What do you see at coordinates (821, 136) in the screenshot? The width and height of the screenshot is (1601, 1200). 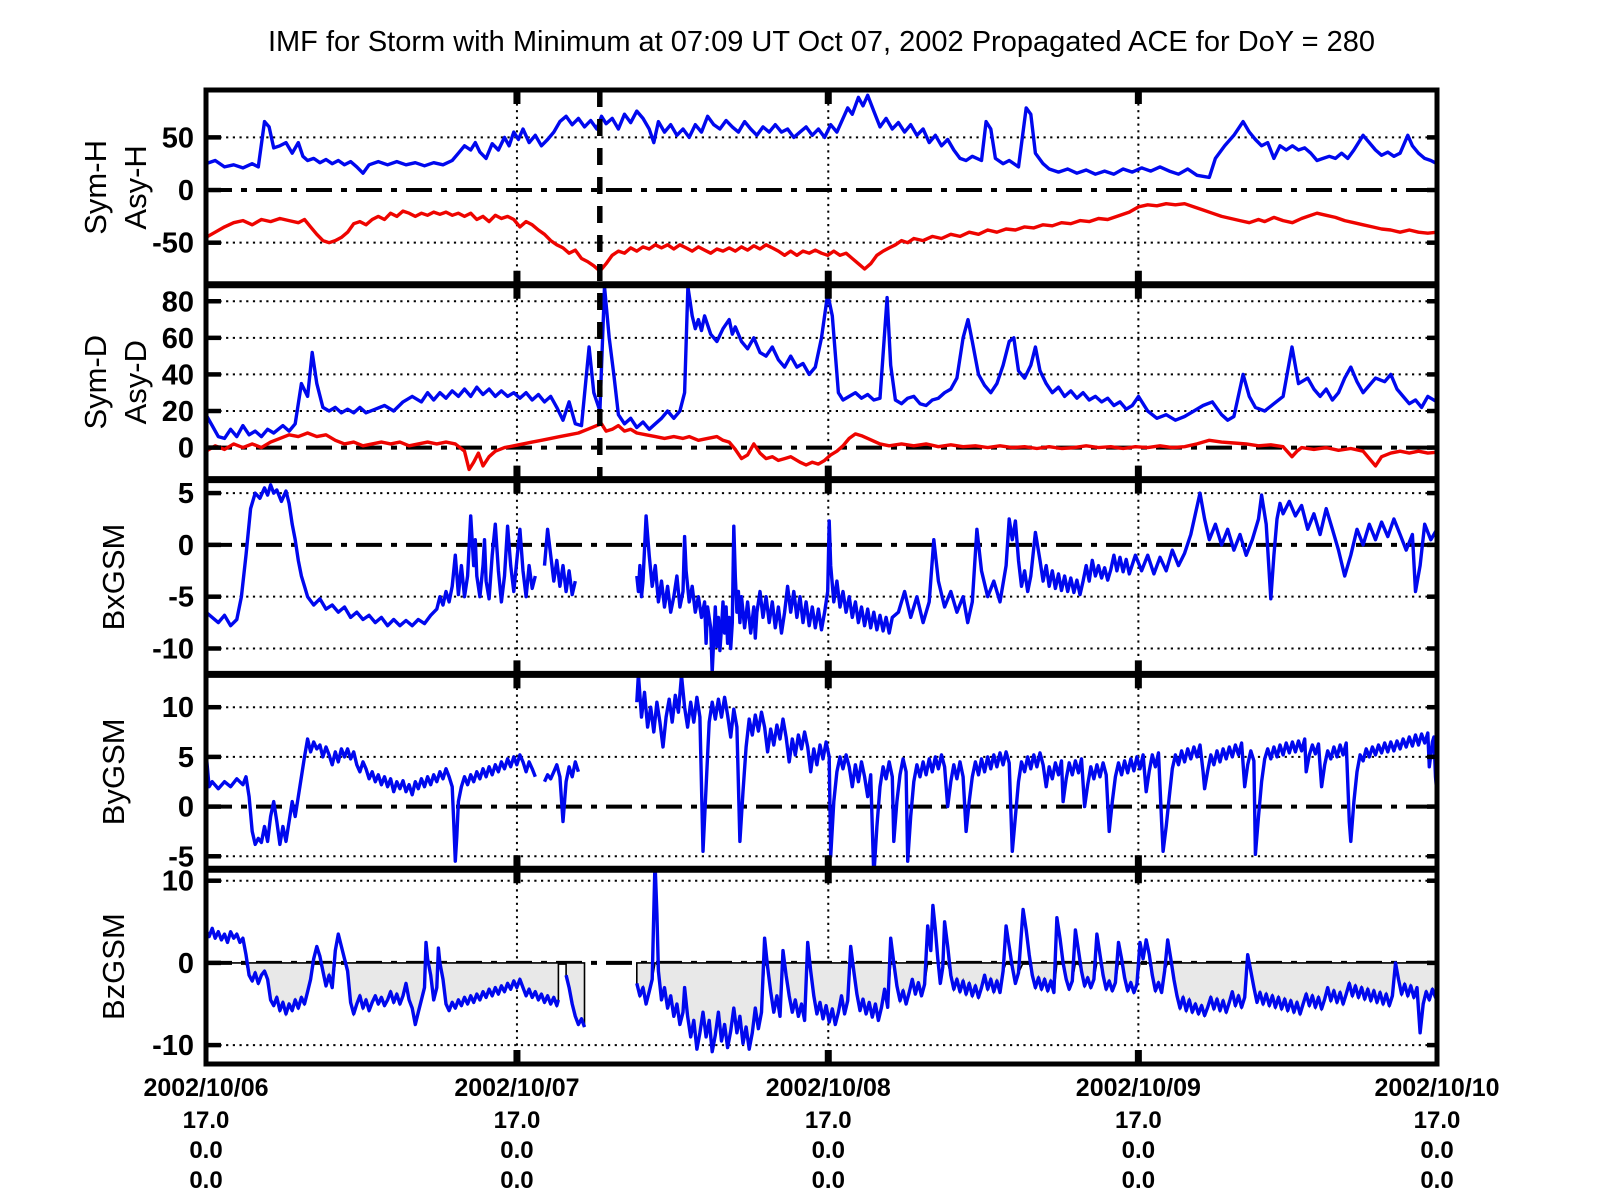 I see `series-Sym-H` at bounding box center [821, 136].